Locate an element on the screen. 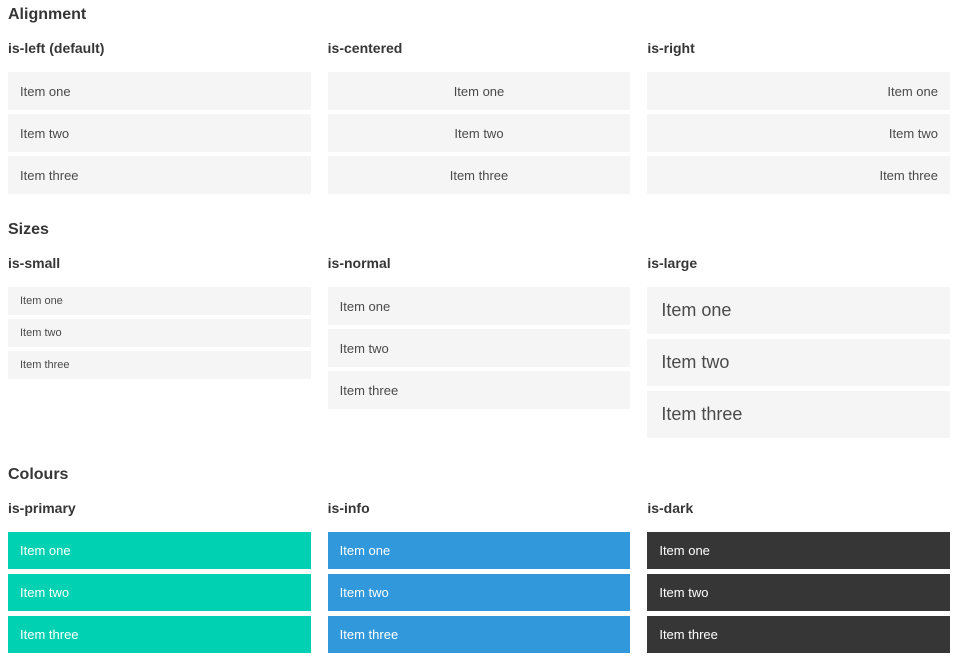  group-is-primary: is-primary Item one Item two Item three is located at coordinates (159, 579).